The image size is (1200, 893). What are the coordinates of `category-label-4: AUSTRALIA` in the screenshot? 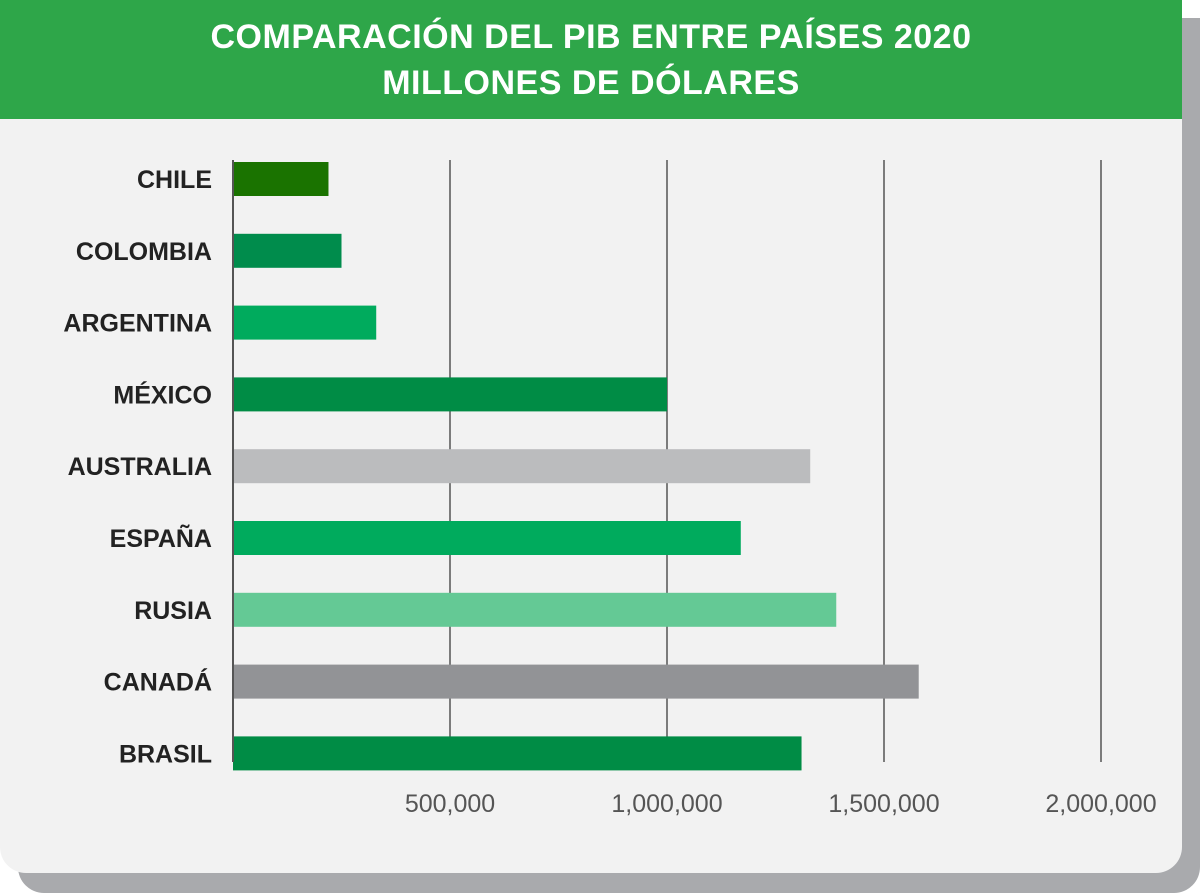 It's located at (140, 467).